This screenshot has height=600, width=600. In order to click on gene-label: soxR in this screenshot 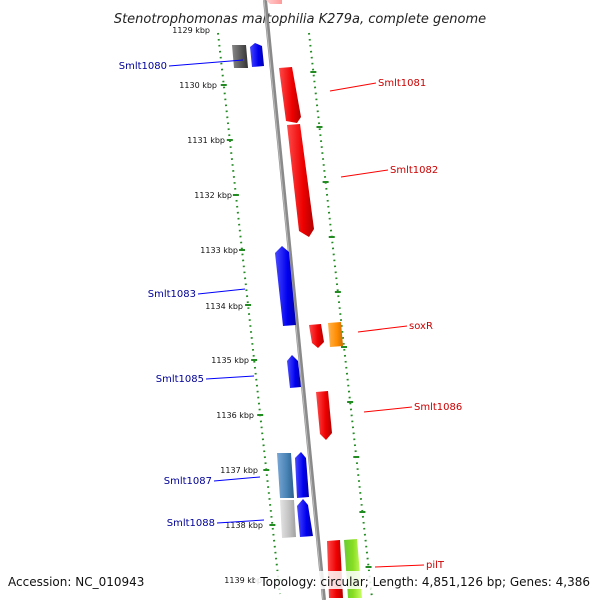, I will do `click(421, 326)`.